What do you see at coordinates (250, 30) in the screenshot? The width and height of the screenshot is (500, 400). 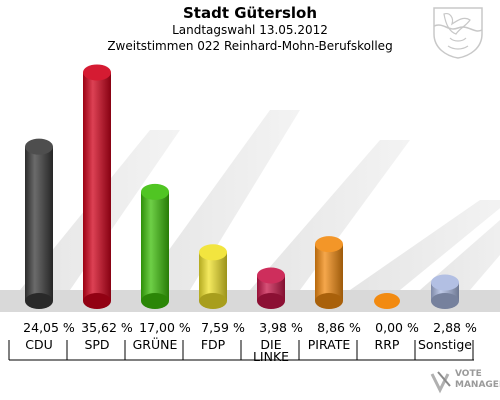 I see `chart-subtitle: Landtagswahl 13.05.2012` at bounding box center [250, 30].